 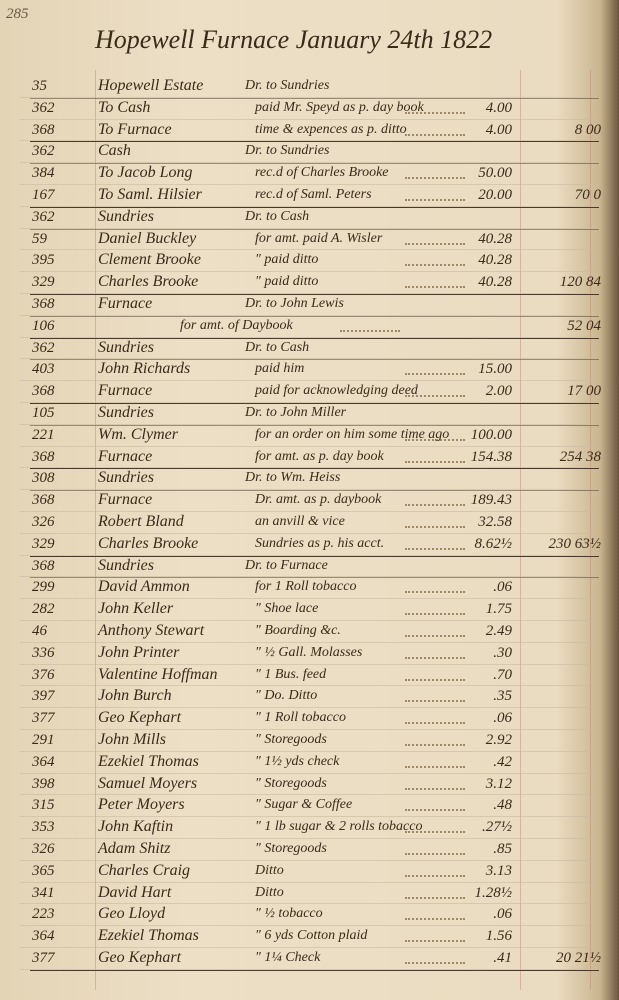 I want to click on folio: 223, so click(x=43, y=914).